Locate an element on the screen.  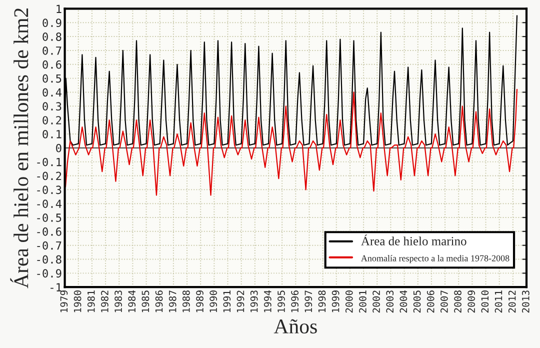
y-axis-title: Área de hielo en millones de km2 is located at coordinates (19, 148).